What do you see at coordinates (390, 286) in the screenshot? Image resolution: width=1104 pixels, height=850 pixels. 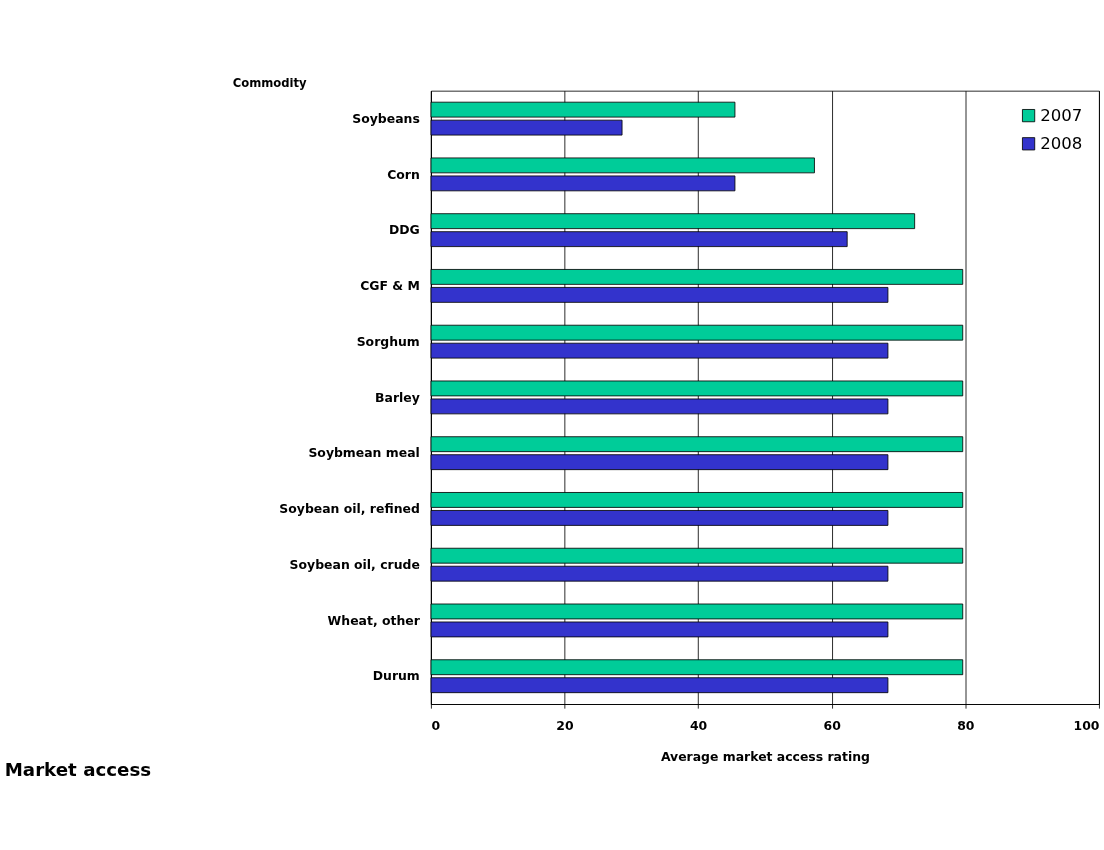 I see `y-tick-label: CGF & M` at bounding box center [390, 286].